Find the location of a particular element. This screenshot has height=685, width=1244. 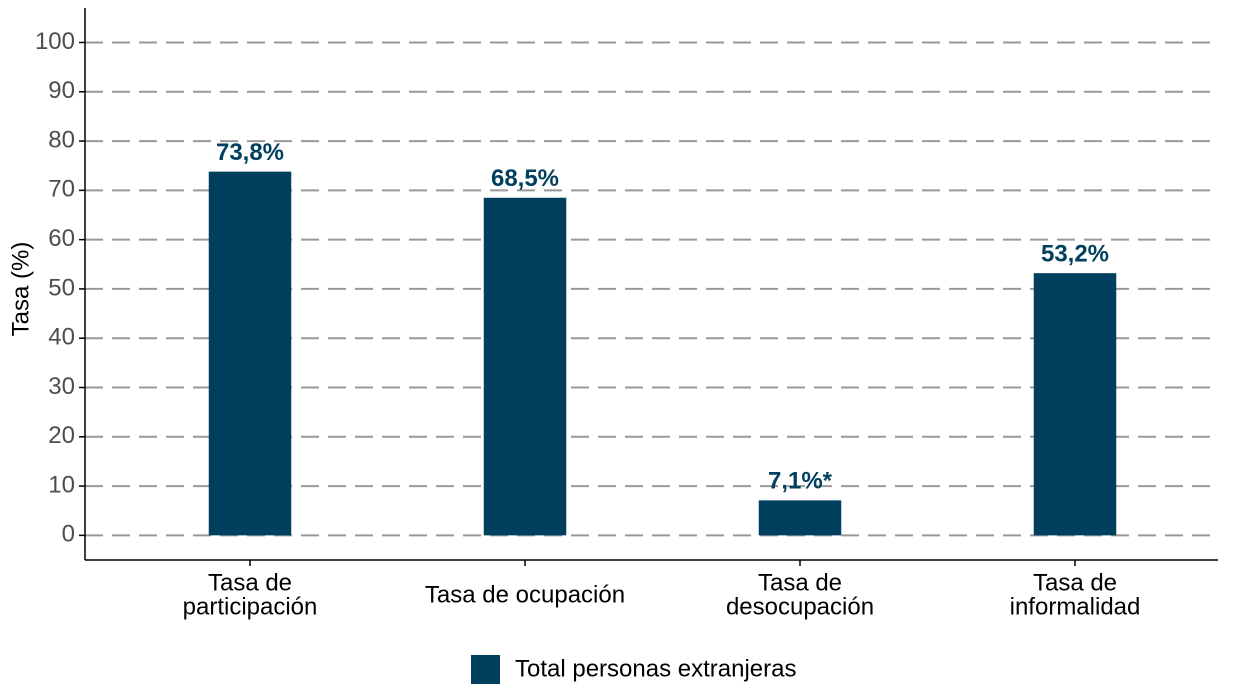

y-tick-label: 60 is located at coordinates (61, 238).